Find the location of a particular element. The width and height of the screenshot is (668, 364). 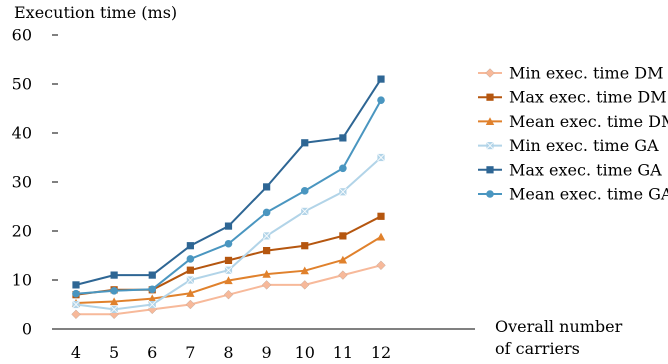

y-tick-label: 50 is located at coordinates (22, 84).